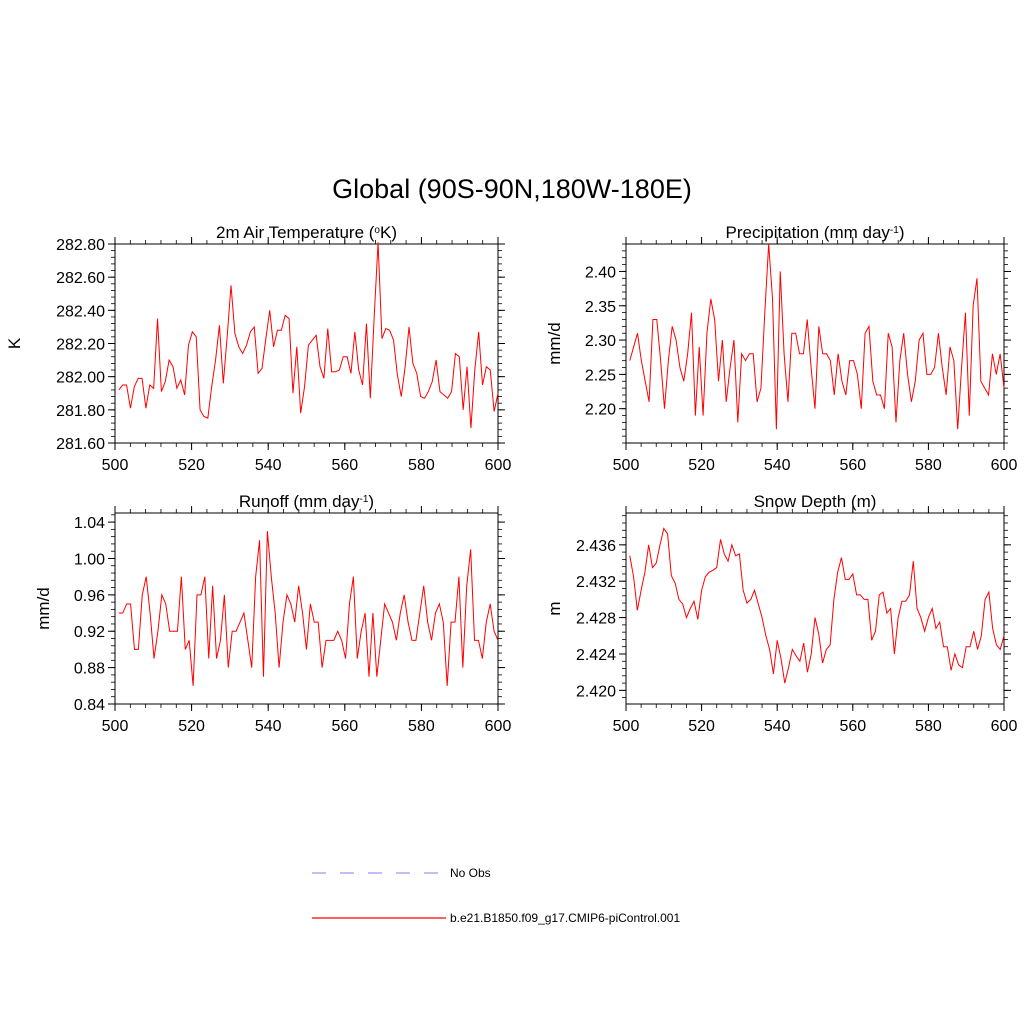 The image size is (1024, 1024). I want to click on y-tick-label: 2.436, so click(596, 546).